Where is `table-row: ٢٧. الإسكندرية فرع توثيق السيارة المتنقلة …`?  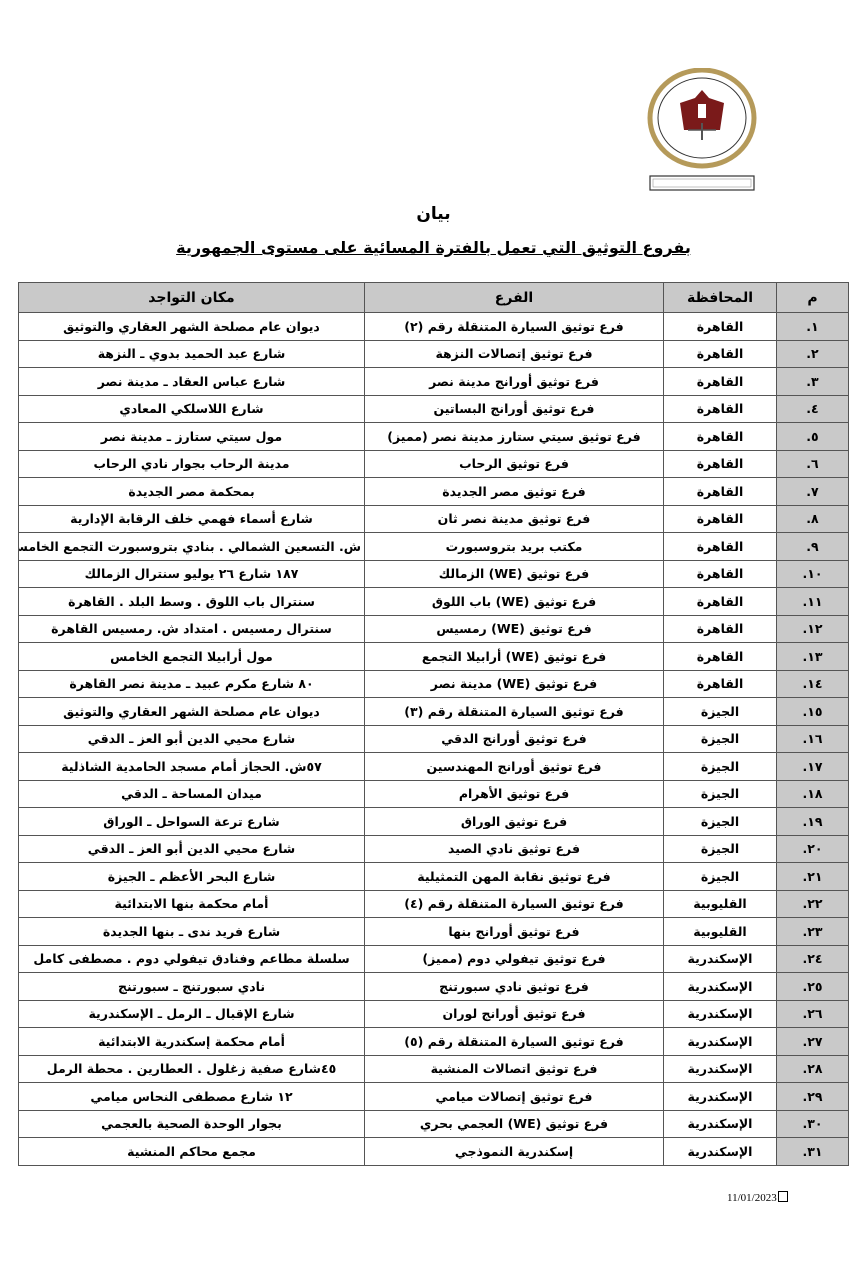 table-row: ٢٧. الإسكندرية فرع توثيق السيارة المتنقلة … is located at coordinates (433, 1041).